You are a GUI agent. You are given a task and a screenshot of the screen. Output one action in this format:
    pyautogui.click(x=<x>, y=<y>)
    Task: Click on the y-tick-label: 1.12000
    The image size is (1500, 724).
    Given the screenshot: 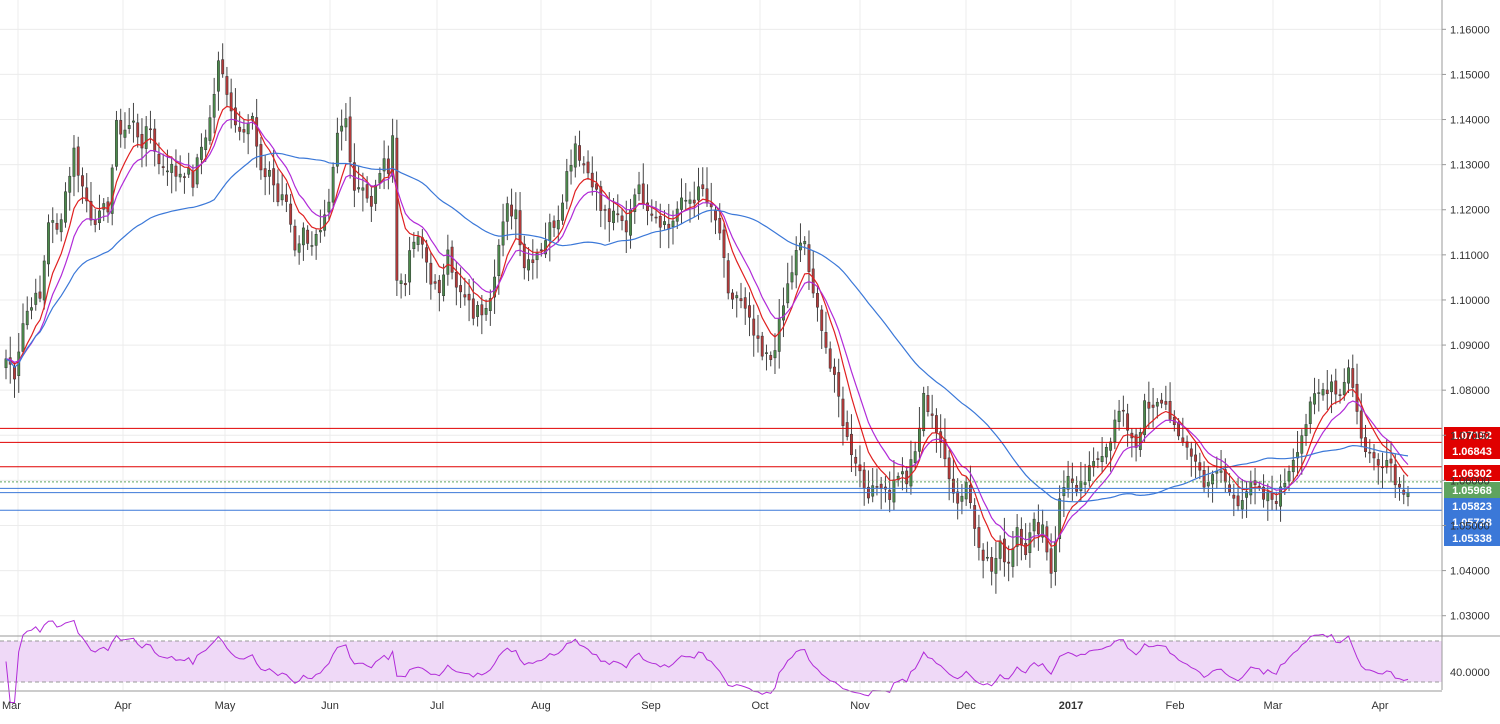 What is the action you would take?
    pyautogui.click(x=1470, y=211)
    